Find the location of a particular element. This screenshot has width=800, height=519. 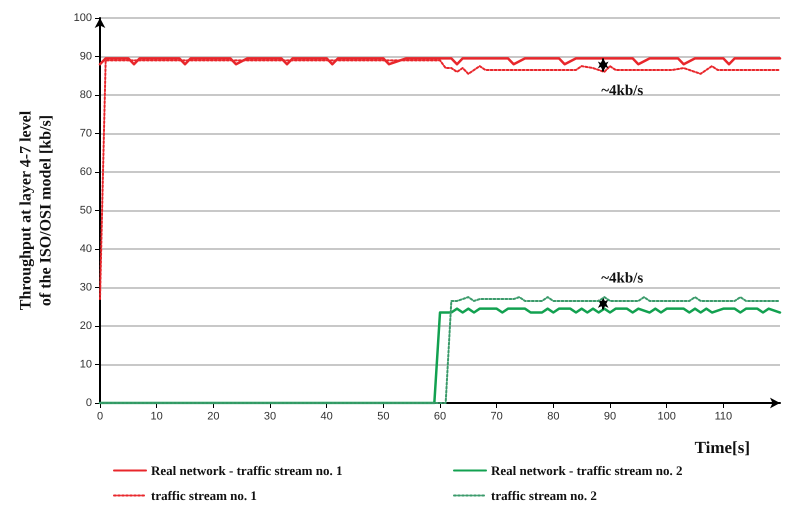

x-tick-label: 60 is located at coordinates (440, 416).